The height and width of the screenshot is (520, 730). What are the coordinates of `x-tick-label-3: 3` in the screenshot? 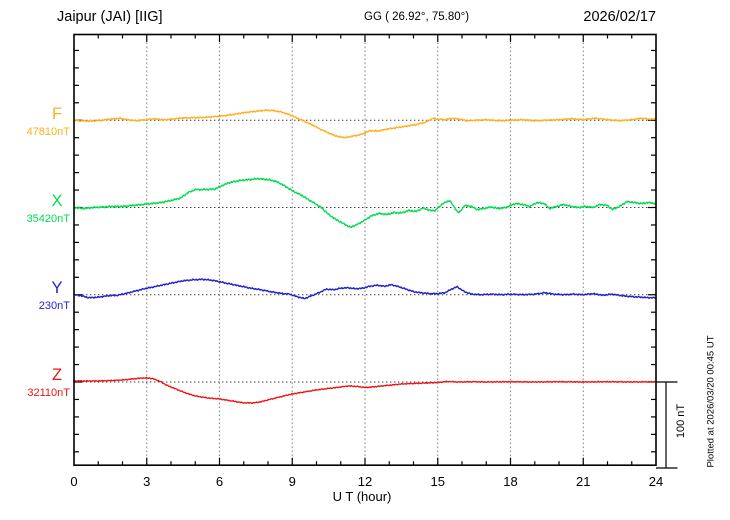 It's located at (147, 481).